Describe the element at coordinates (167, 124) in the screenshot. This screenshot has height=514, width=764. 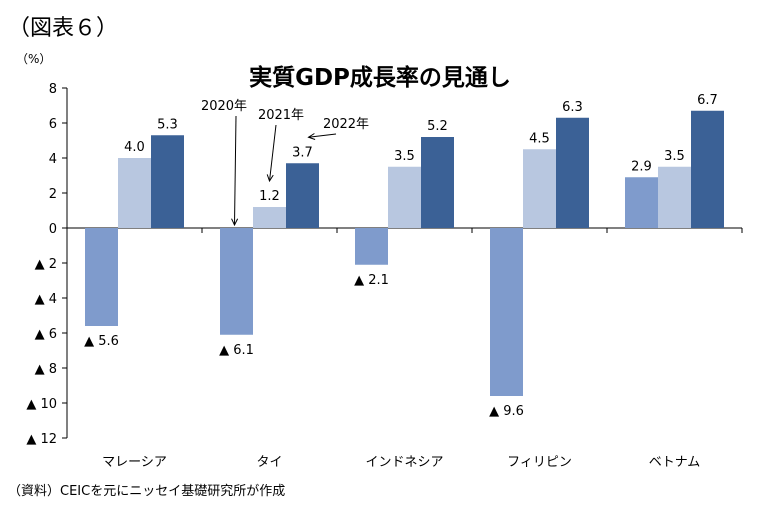
I see `data-label: 5.3` at that location.